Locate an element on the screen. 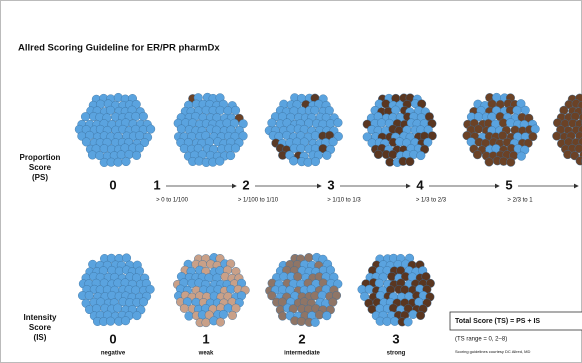 This screenshot has width=582, height=363. range: > 1/10 to 1/3 is located at coordinates (344, 201).